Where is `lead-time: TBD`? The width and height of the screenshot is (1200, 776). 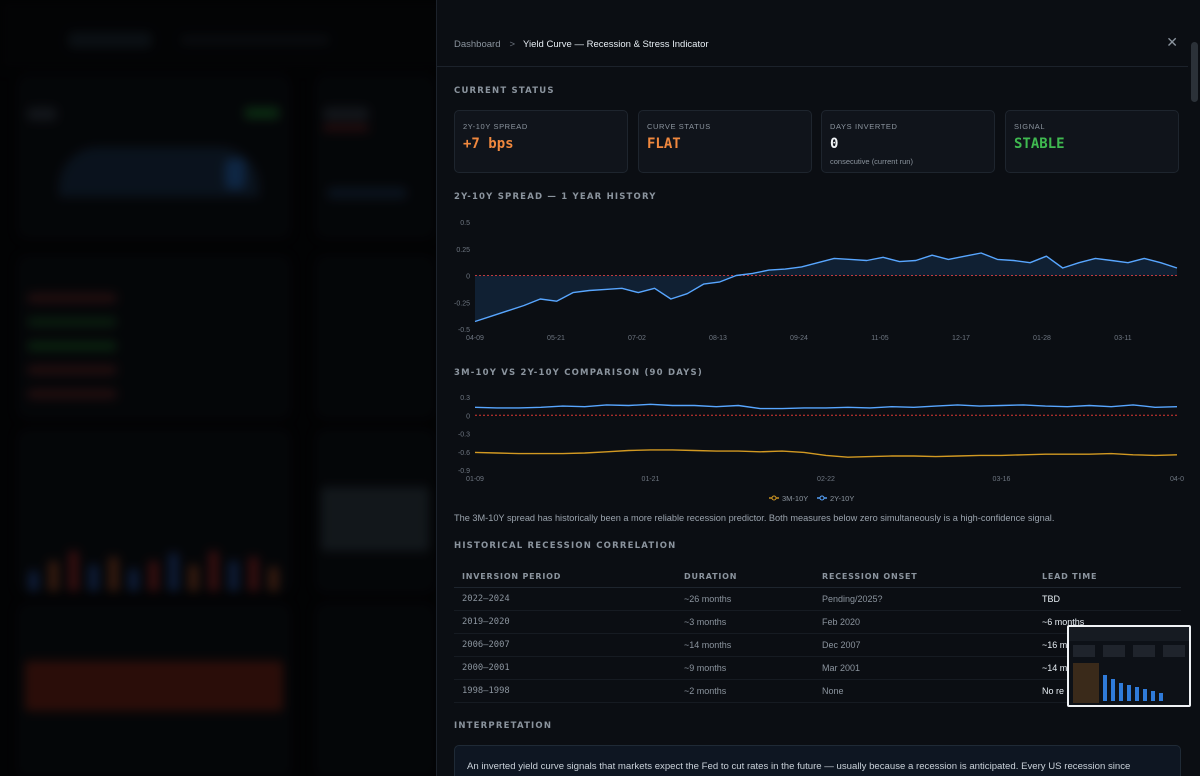 lead-time: TBD is located at coordinates (1107, 599).